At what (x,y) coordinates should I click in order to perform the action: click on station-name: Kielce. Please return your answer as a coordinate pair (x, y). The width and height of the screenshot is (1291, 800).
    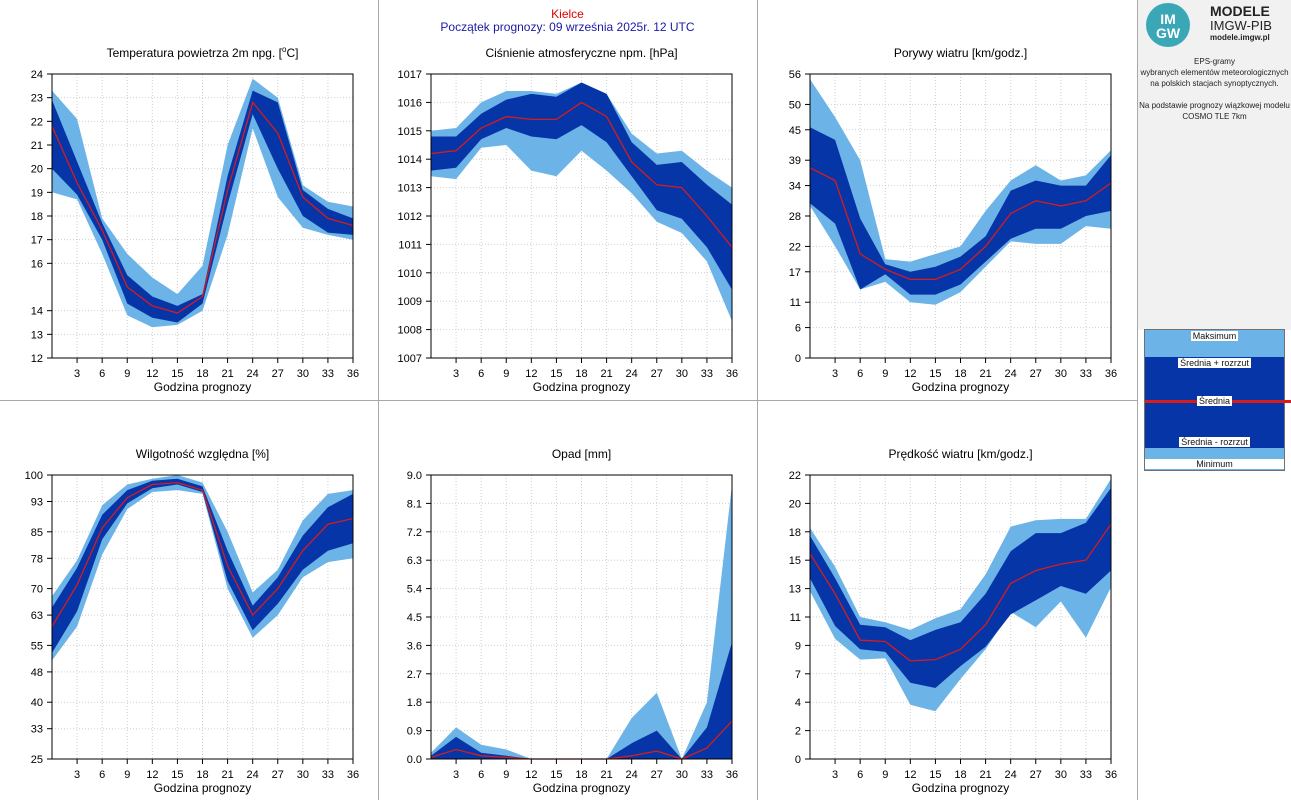
    Looking at the image, I should click on (567, 14).